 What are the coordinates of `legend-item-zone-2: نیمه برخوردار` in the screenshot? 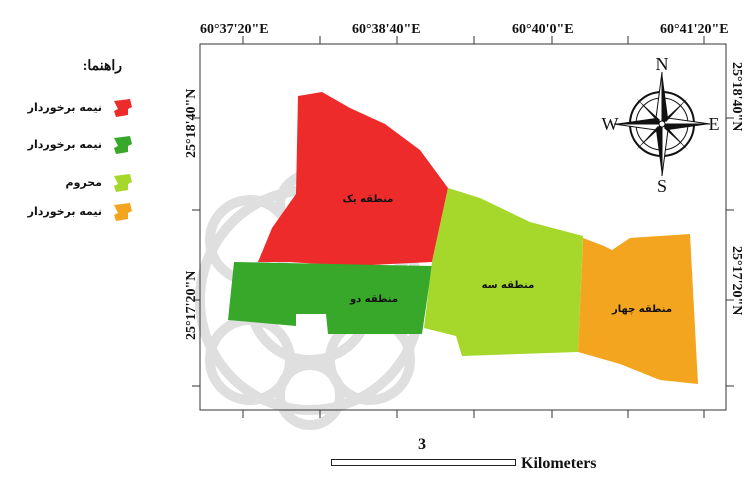 It's located at (88, 146).